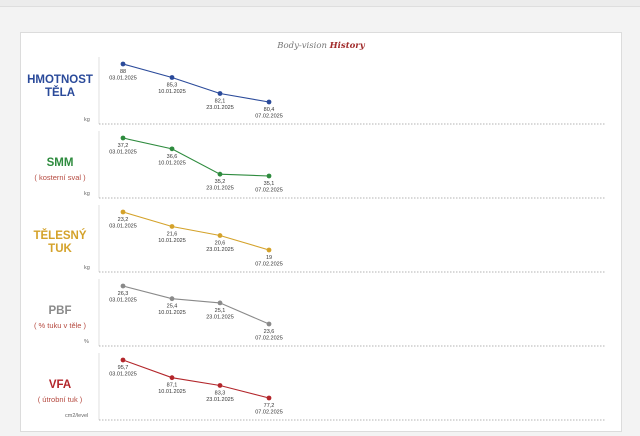 The width and height of the screenshot is (640, 436). I want to click on value-label: 20,6, so click(220, 244).